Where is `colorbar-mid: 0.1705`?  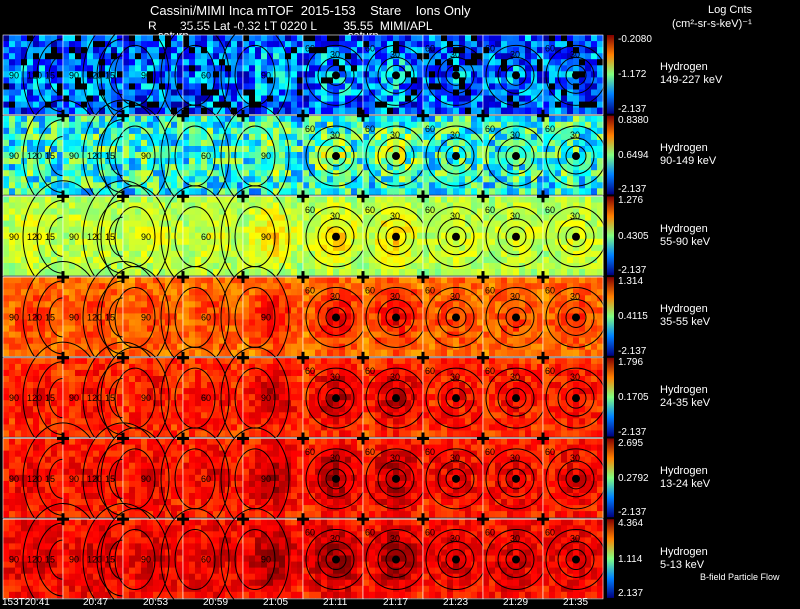 colorbar-mid: 0.1705 is located at coordinates (633, 398).